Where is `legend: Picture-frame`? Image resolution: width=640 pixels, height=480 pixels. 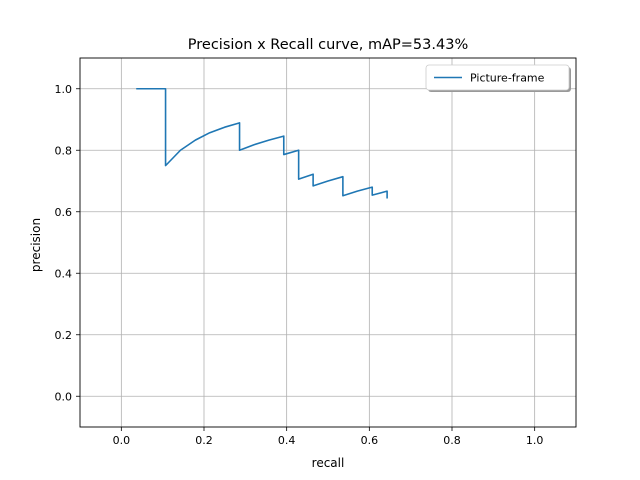
legend: Picture-frame is located at coordinates (498, 78).